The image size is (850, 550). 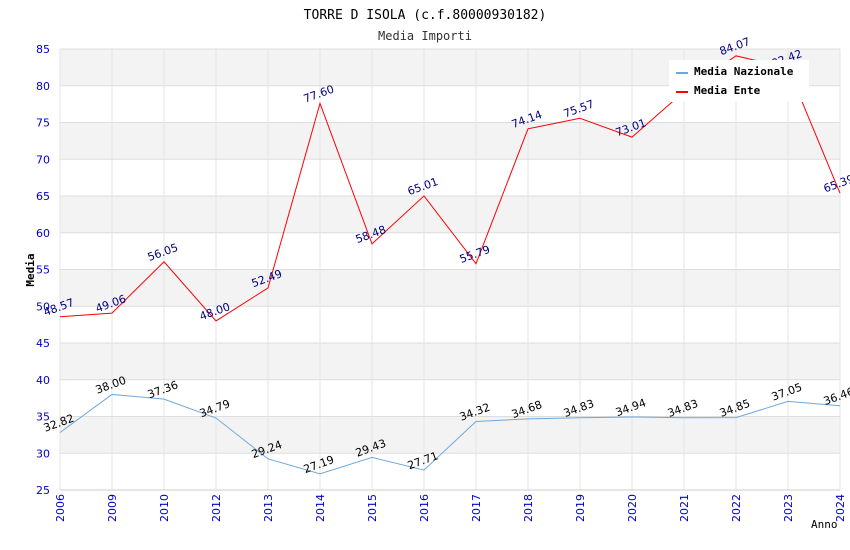 I want to click on y-axis-ticks: 25 30 35 40 45 50 55 60 65 70 75 80 85, so click(x=43, y=270).